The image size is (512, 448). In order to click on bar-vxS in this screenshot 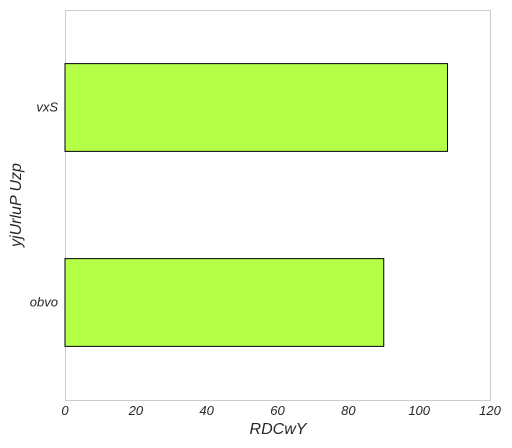, I will do `click(256, 107)`.